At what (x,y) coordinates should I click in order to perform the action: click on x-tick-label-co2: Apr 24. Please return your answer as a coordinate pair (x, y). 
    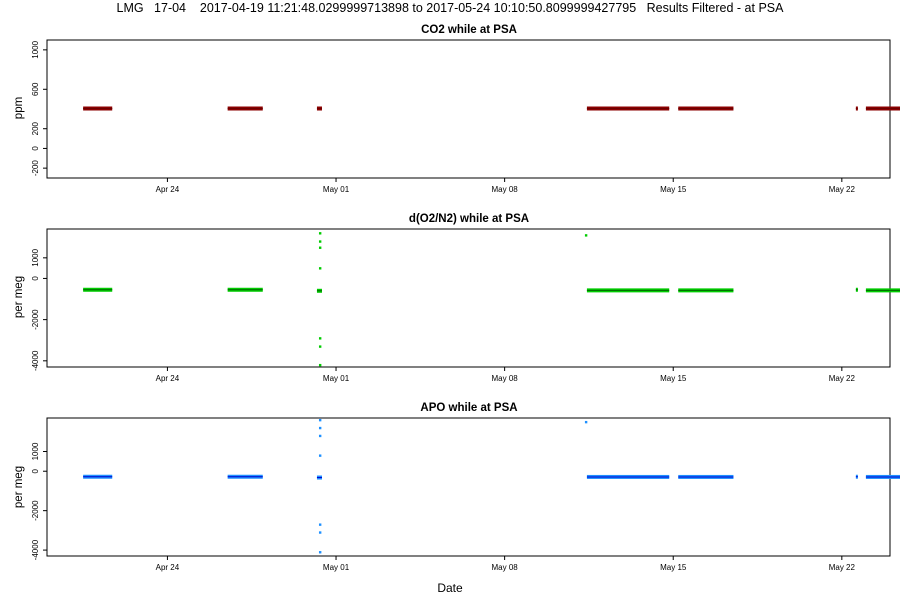
    Looking at the image, I should click on (168, 189).